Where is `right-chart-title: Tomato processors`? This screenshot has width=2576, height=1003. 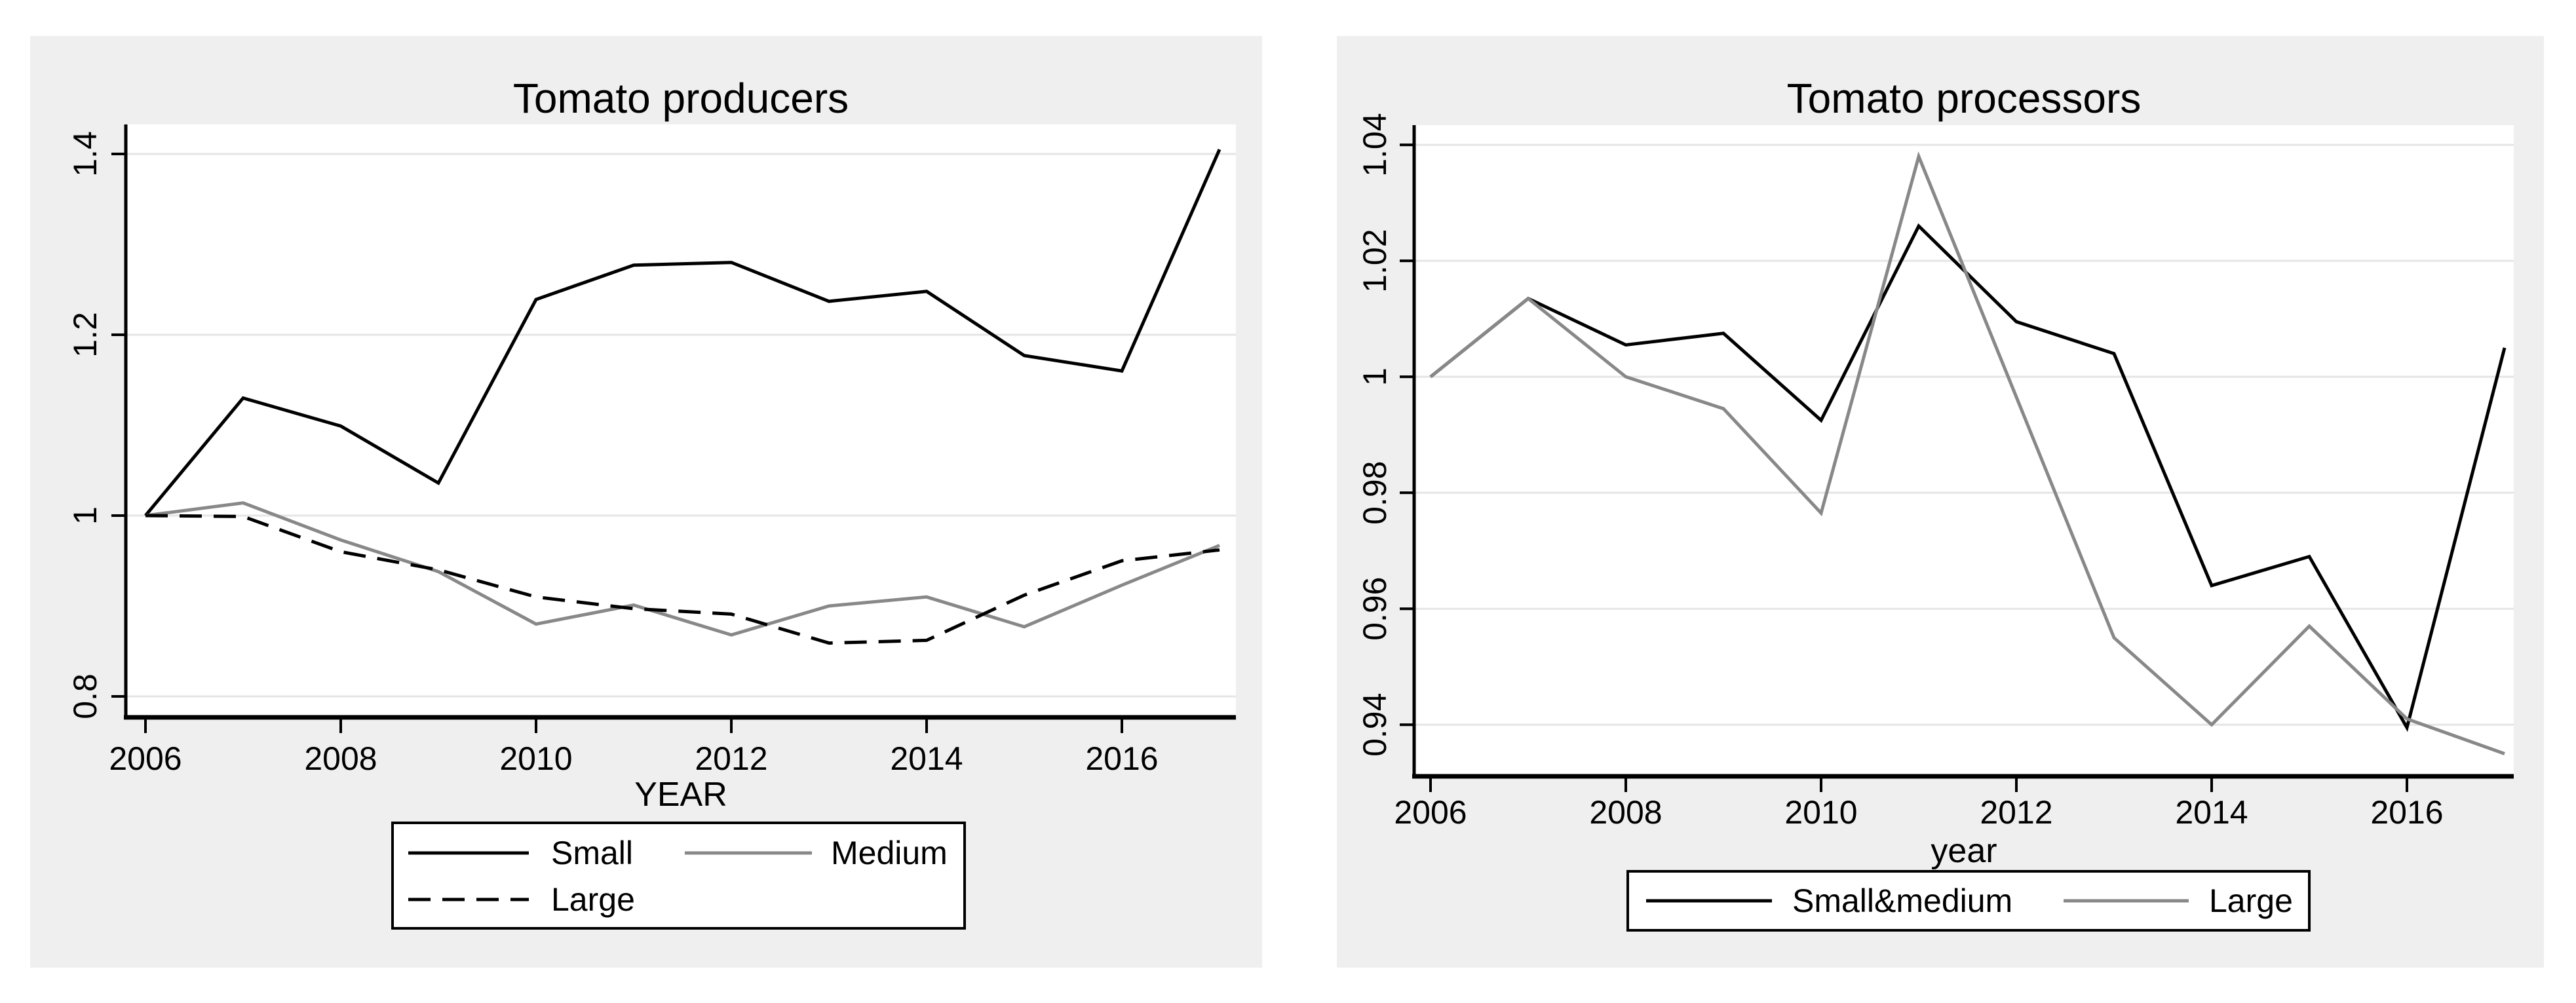 right-chart-title: Tomato processors is located at coordinates (1964, 99).